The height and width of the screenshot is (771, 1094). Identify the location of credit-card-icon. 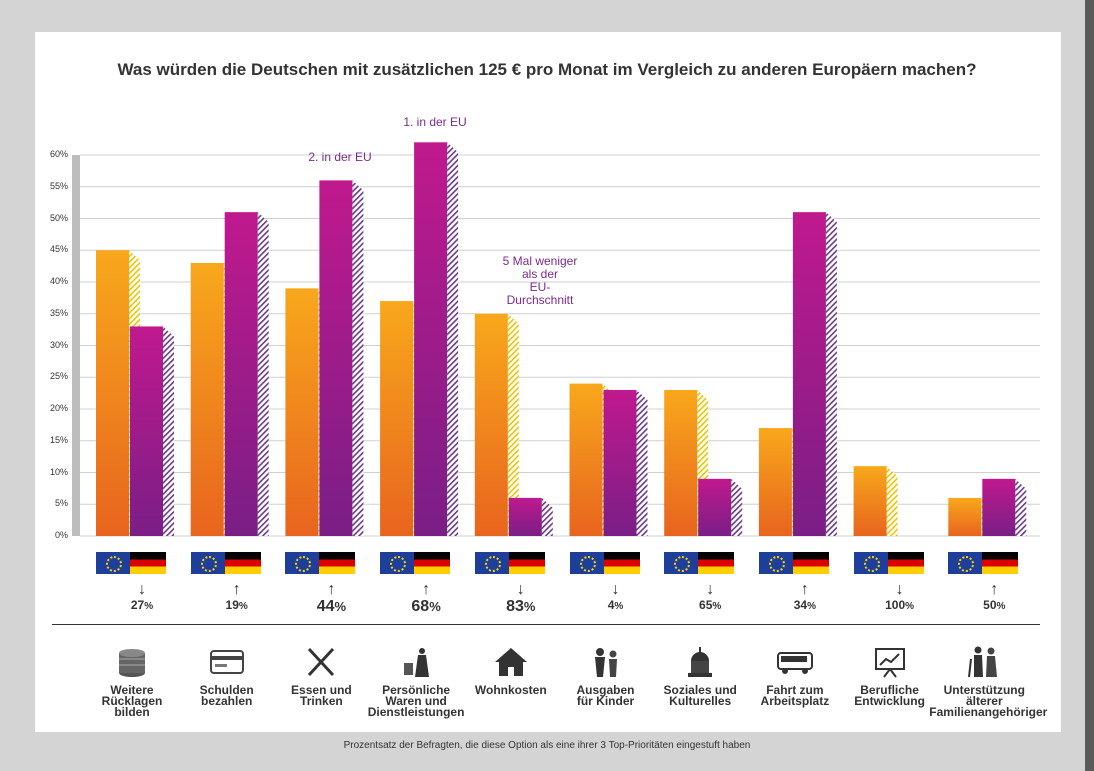
(227, 662).